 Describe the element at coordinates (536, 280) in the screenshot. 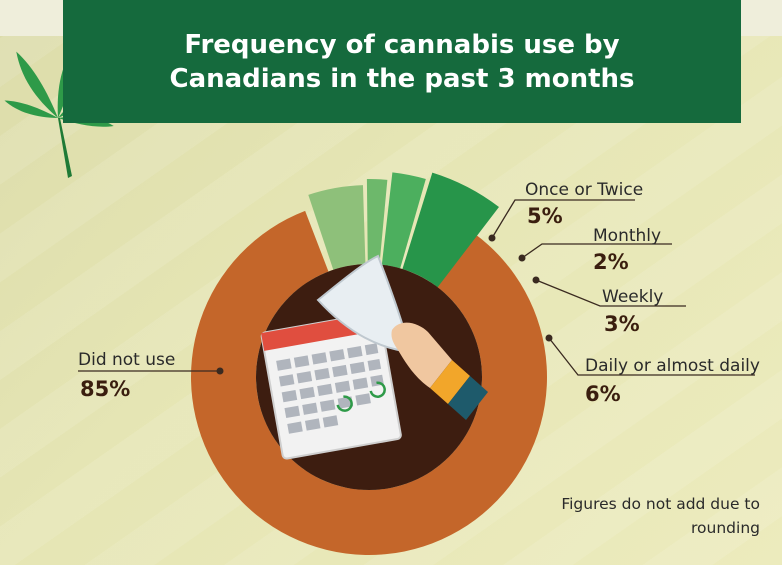

I see `dot-weekly` at that location.